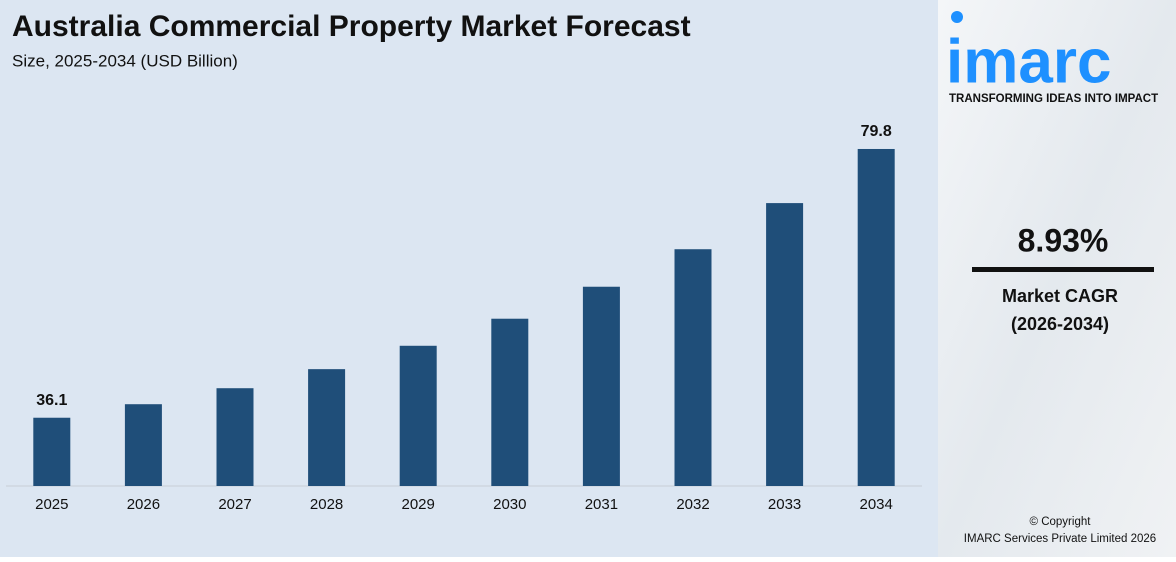 This screenshot has height=562, width=1176. What do you see at coordinates (125, 60) in the screenshot?
I see `chart-subtitle: Size, 2025-2034 (USD Billion)` at bounding box center [125, 60].